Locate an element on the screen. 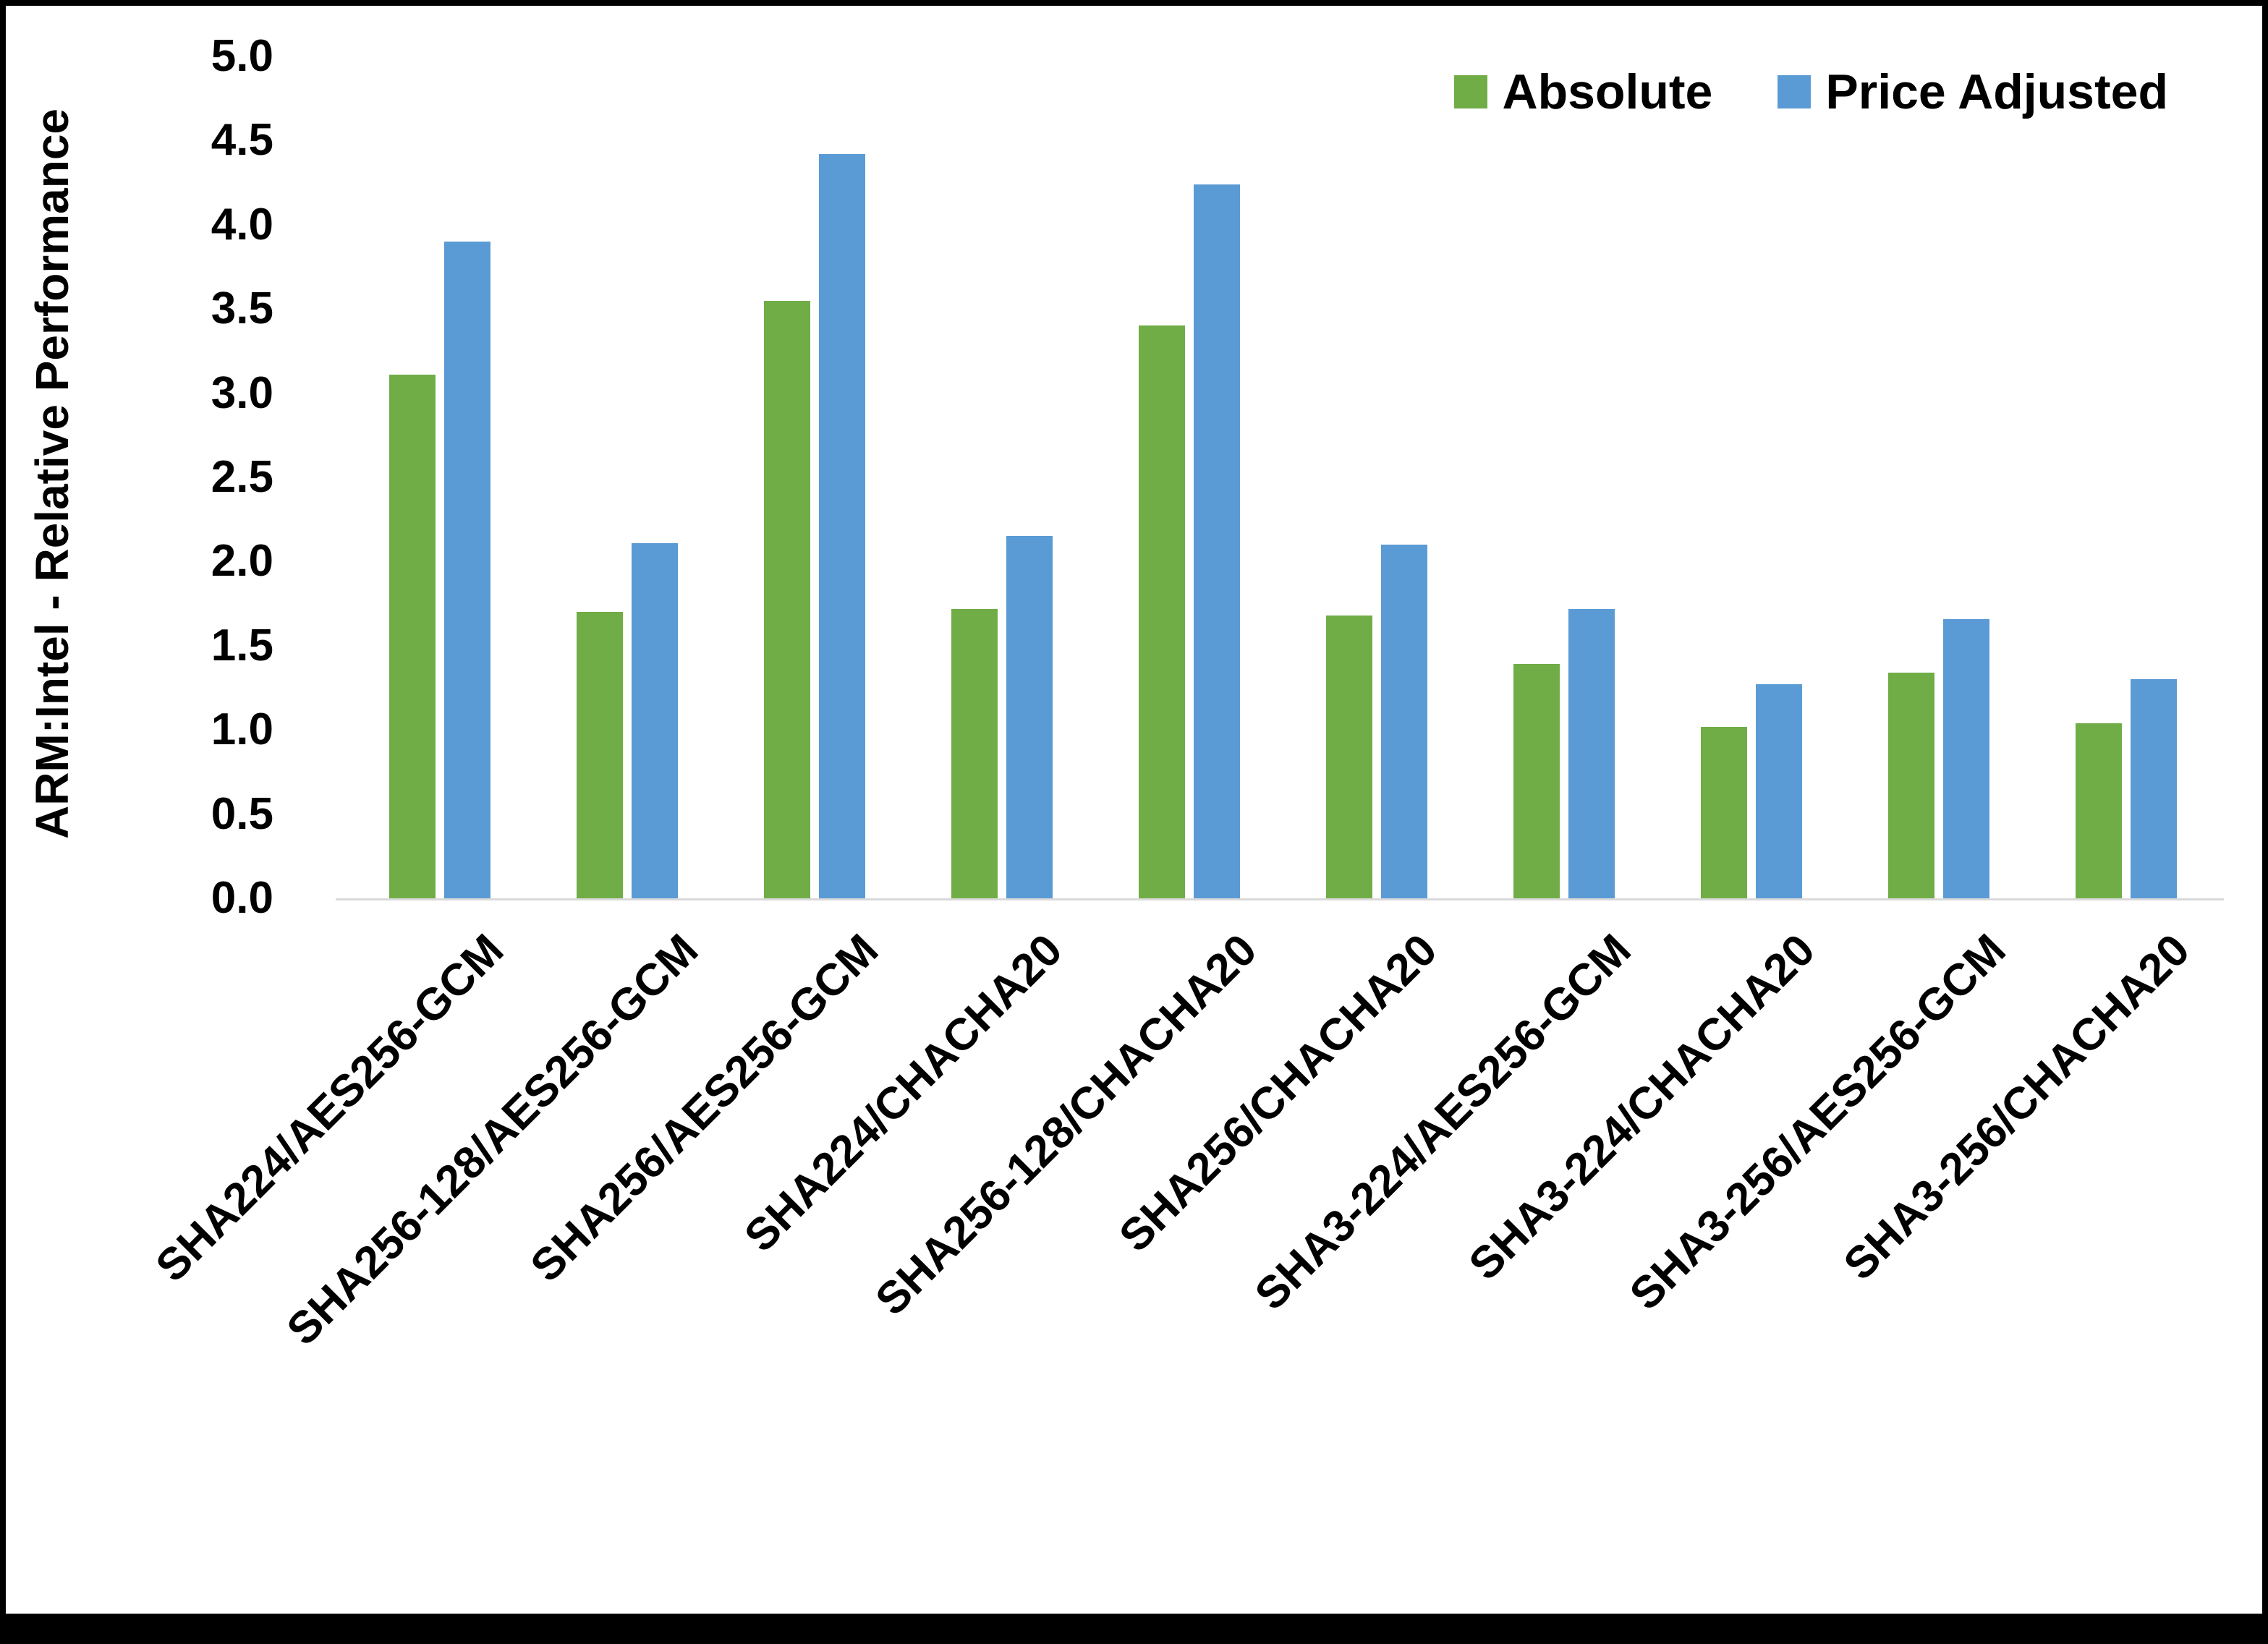  x-axis-label: SHA3-224/CHACHA20 is located at coordinates (1642, 1107).